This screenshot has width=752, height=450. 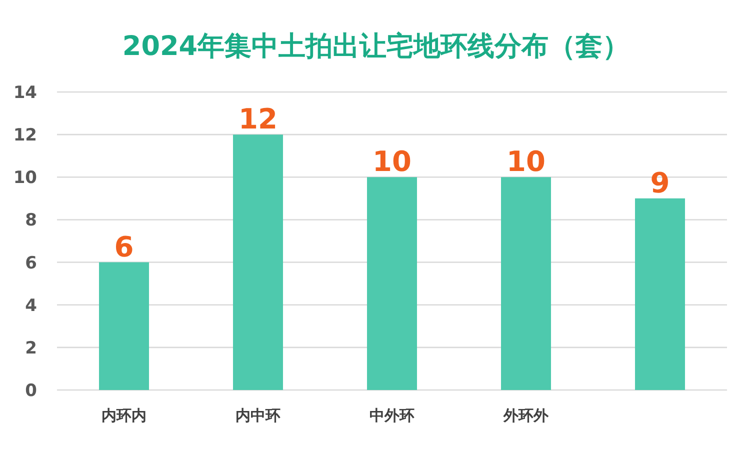 What do you see at coordinates (25, 93) in the screenshot?
I see `y-tick-label: 14` at bounding box center [25, 93].